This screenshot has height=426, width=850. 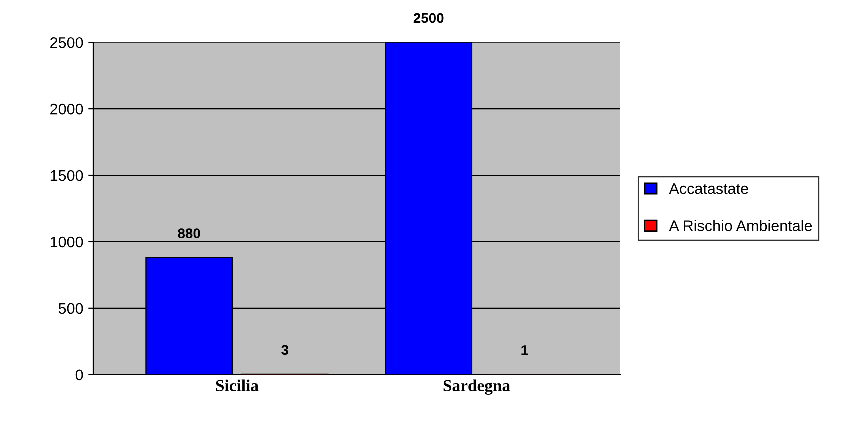 What do you see at coordinates (525, 351) in the screenshot?
I see `data-label: 1` at bounding box center [525, 351].